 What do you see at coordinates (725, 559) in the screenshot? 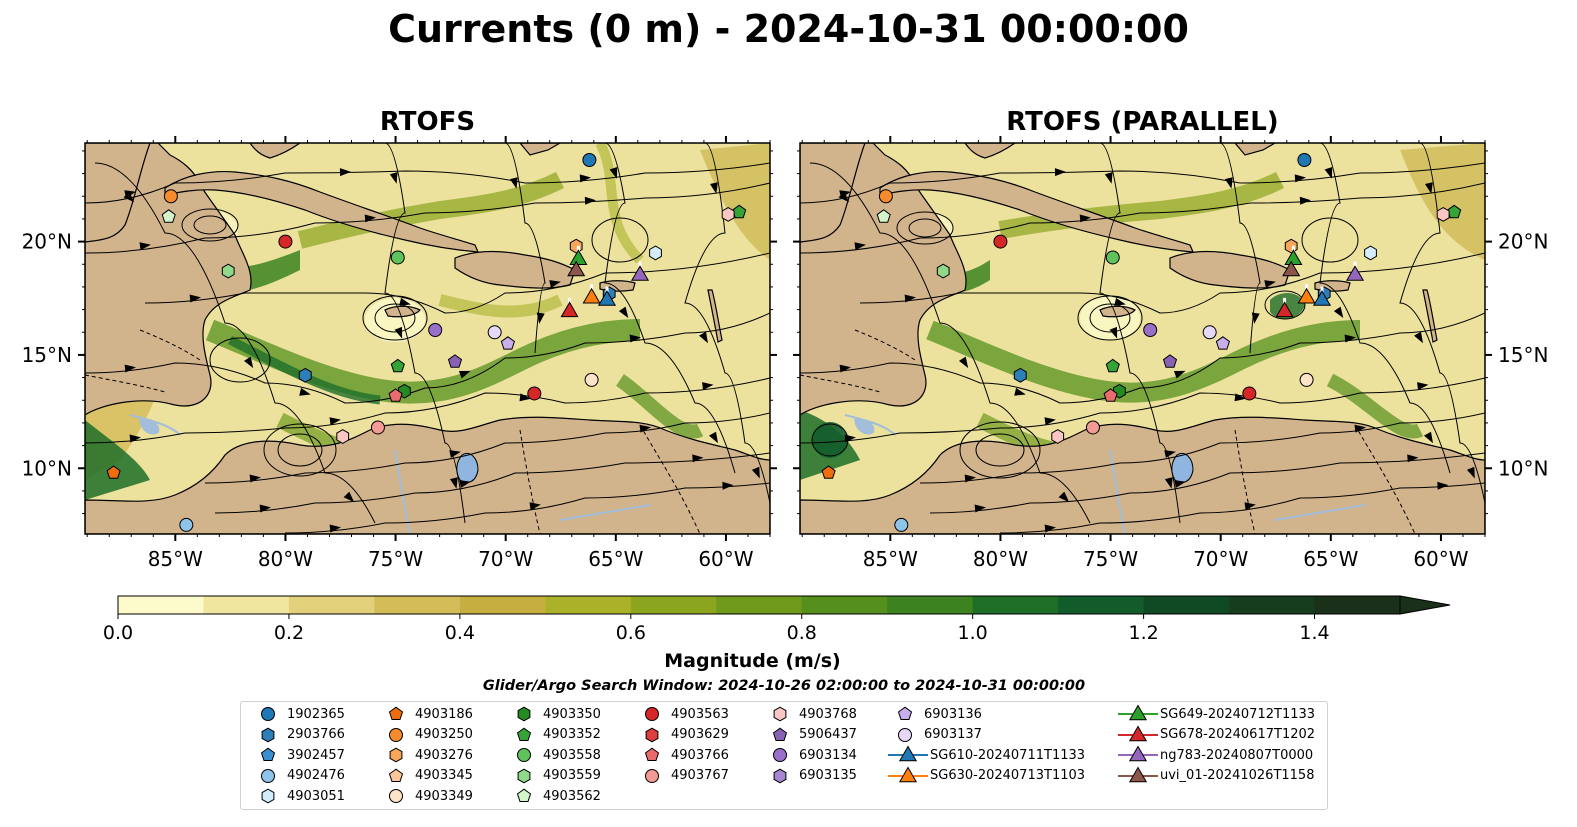
I see `lon-tick-label: 60°W` at bounding box center [725, 559].